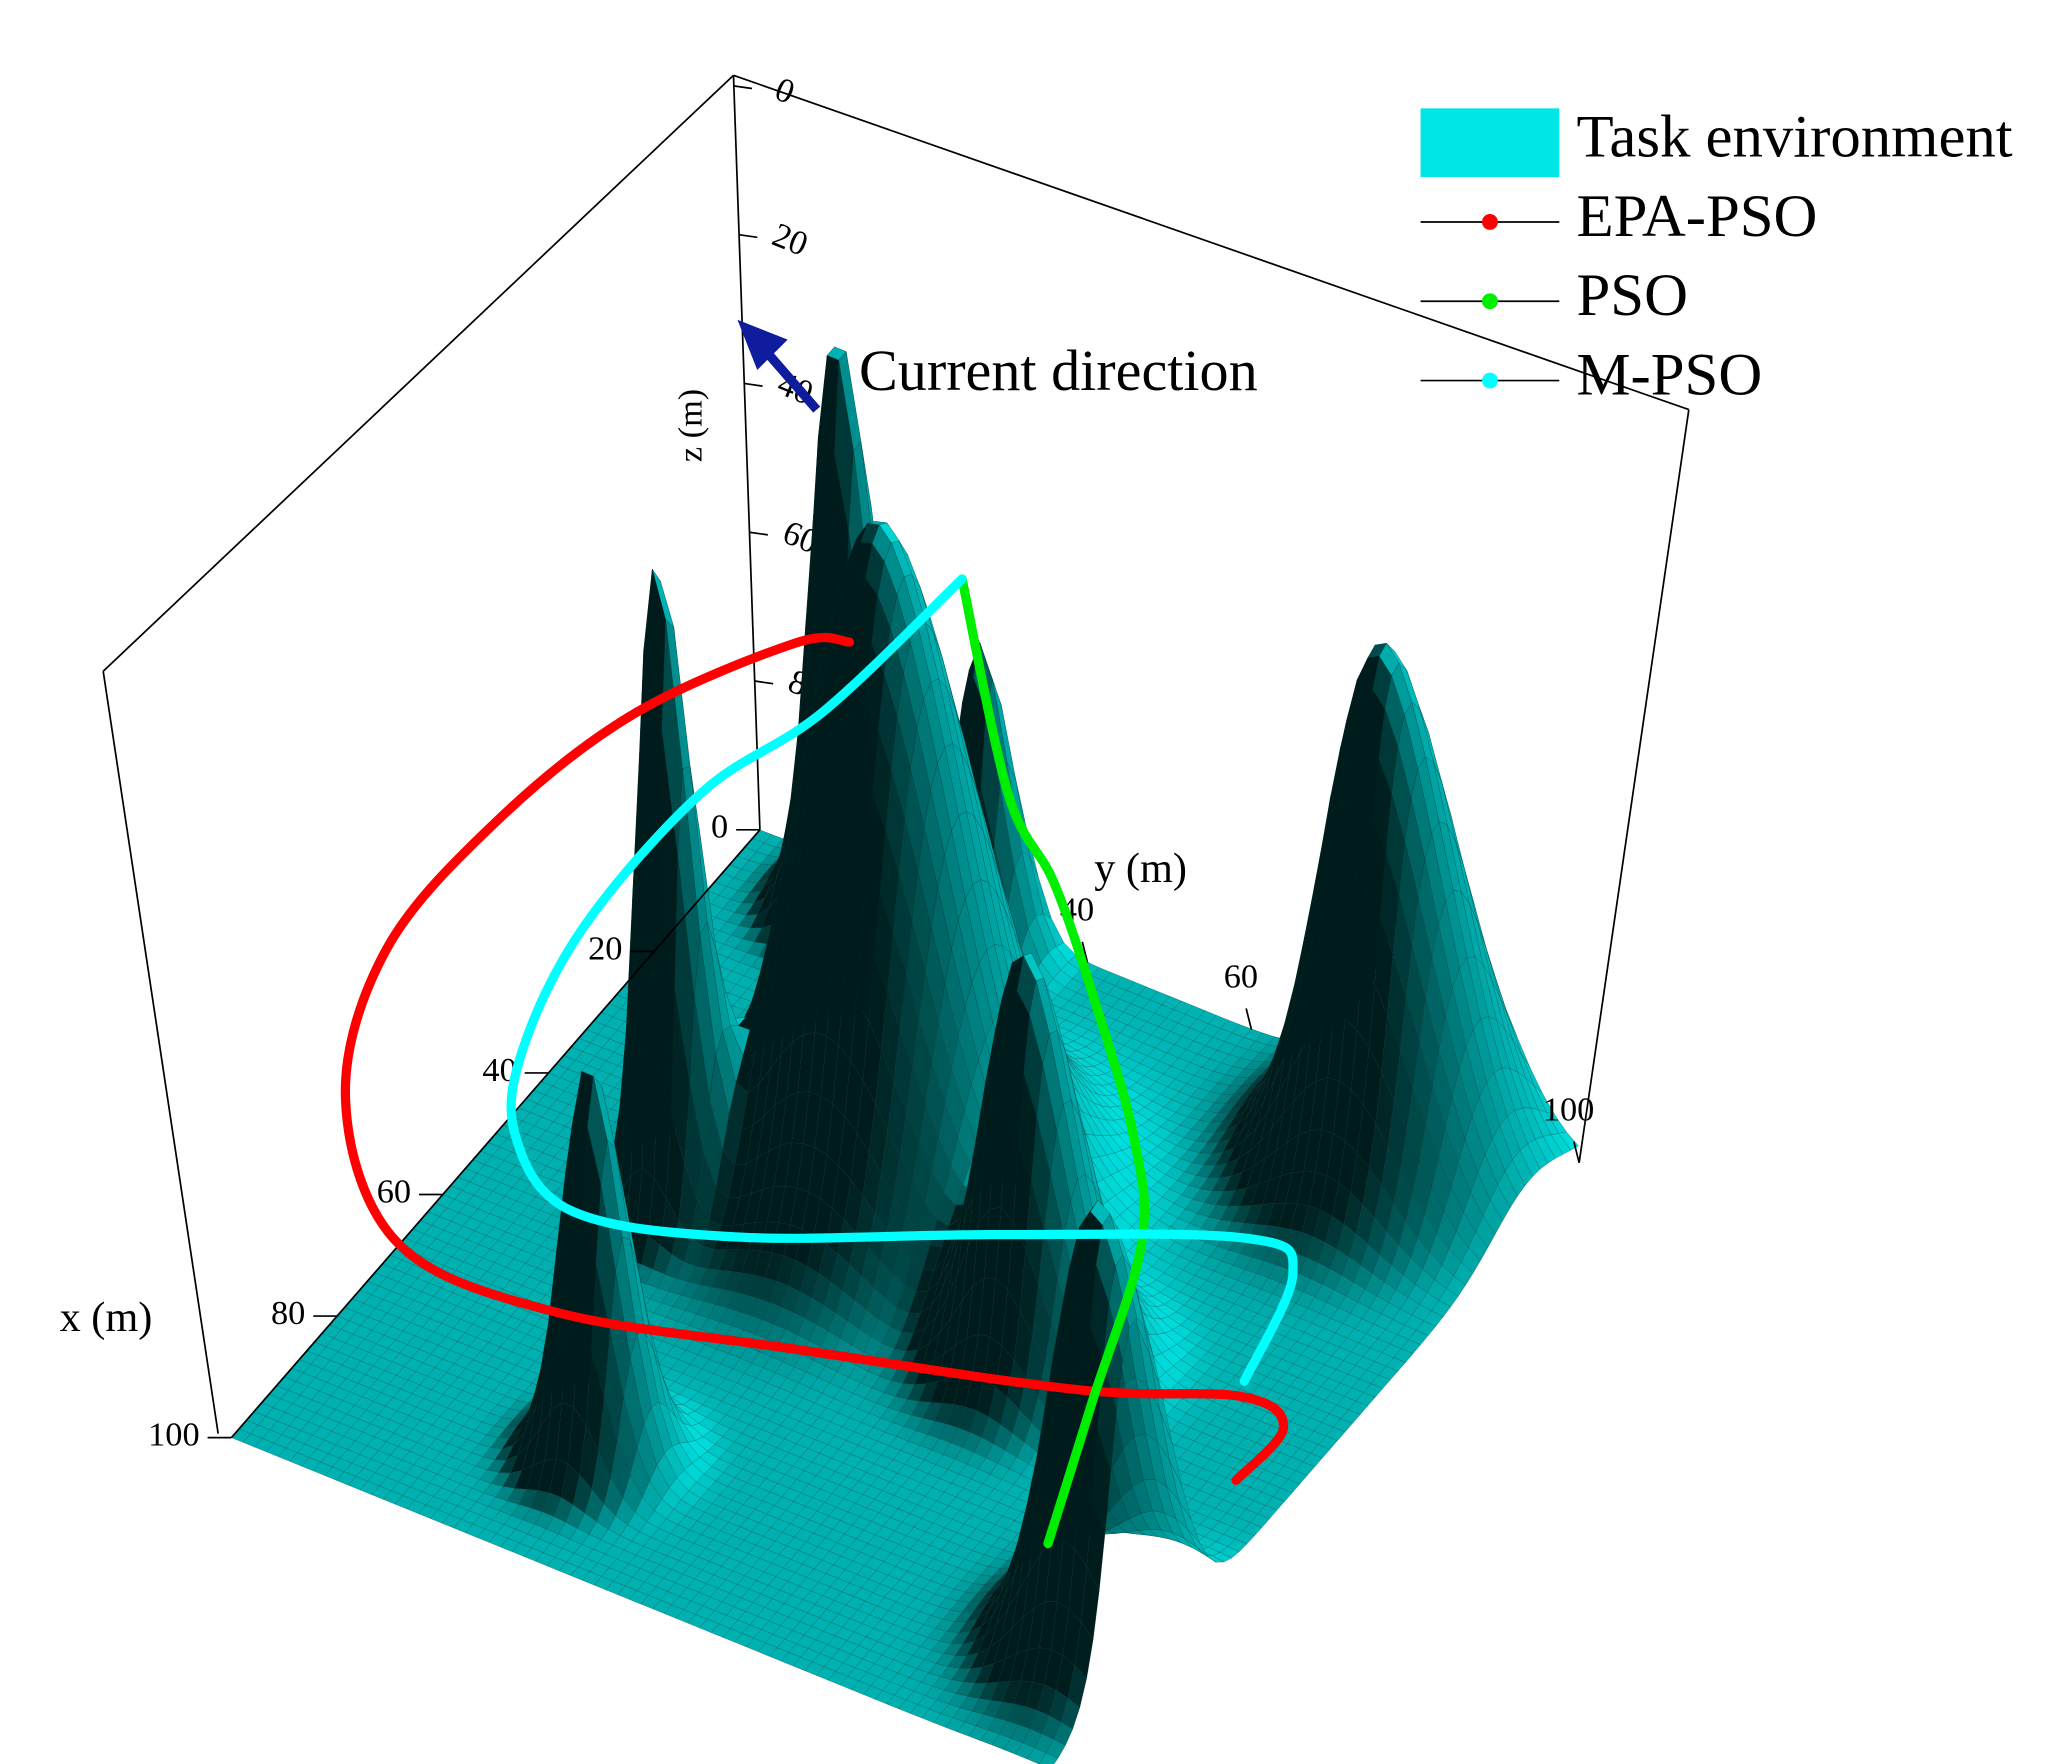  Describe the element at coordinates (1569, 1109) in the screenshot. I see `y-tick-label: 100` at that location.